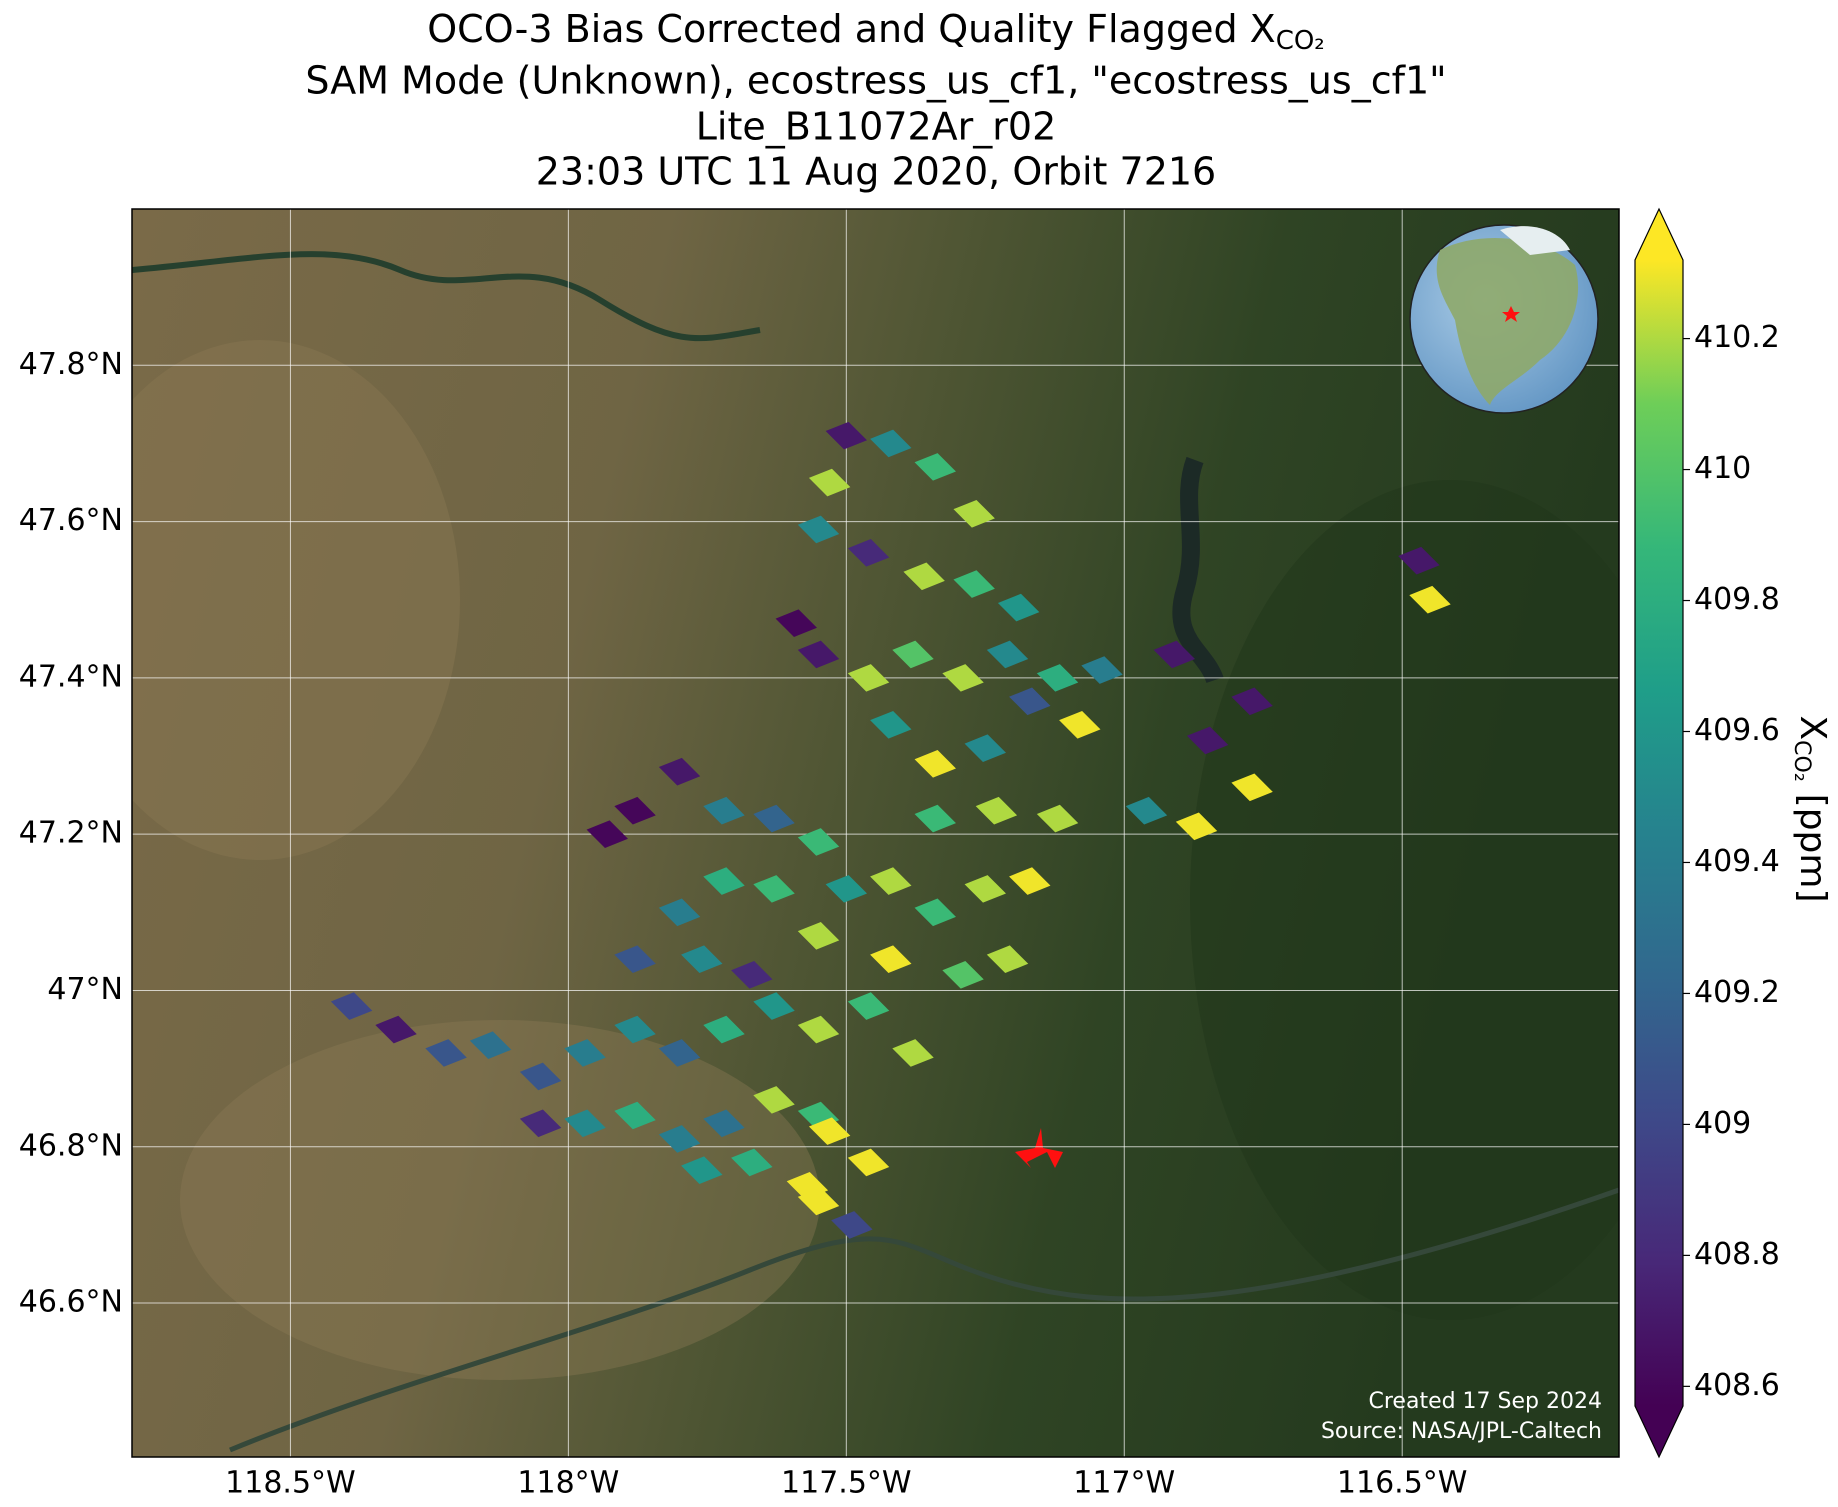  Describe the element at coordinates (1402, 1483) in the screenshot. I see `x-tick-label: 116.5°W` at that location.